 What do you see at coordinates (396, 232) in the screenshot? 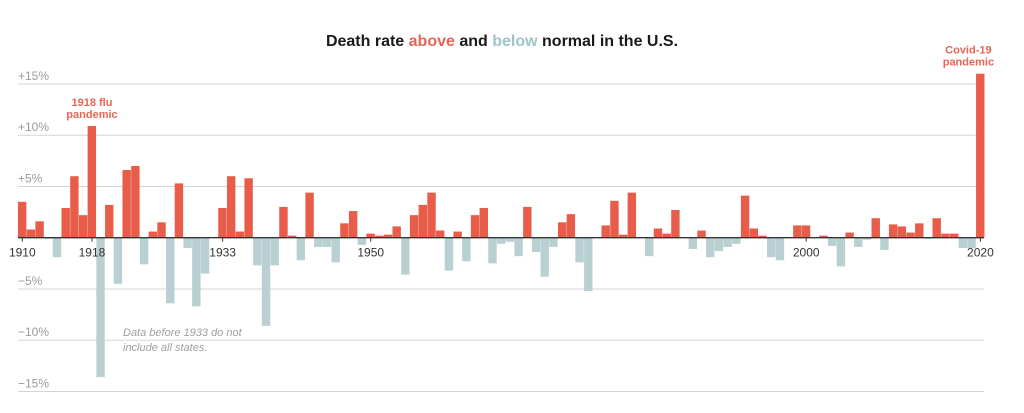
I see `bar-1953` at bounding box center [396, 232].